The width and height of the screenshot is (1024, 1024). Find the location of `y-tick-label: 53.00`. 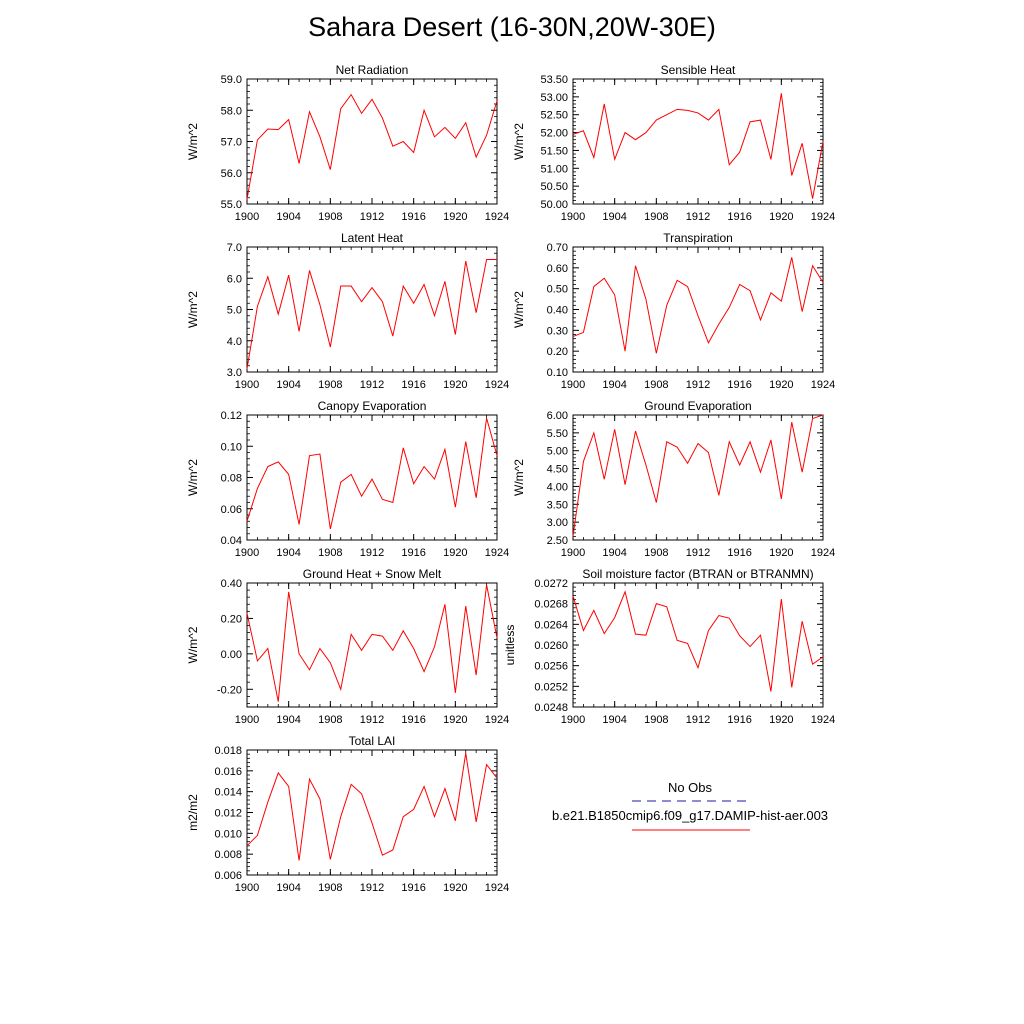

y-tick-label: 53.00 is located at coordinates (554, 98).